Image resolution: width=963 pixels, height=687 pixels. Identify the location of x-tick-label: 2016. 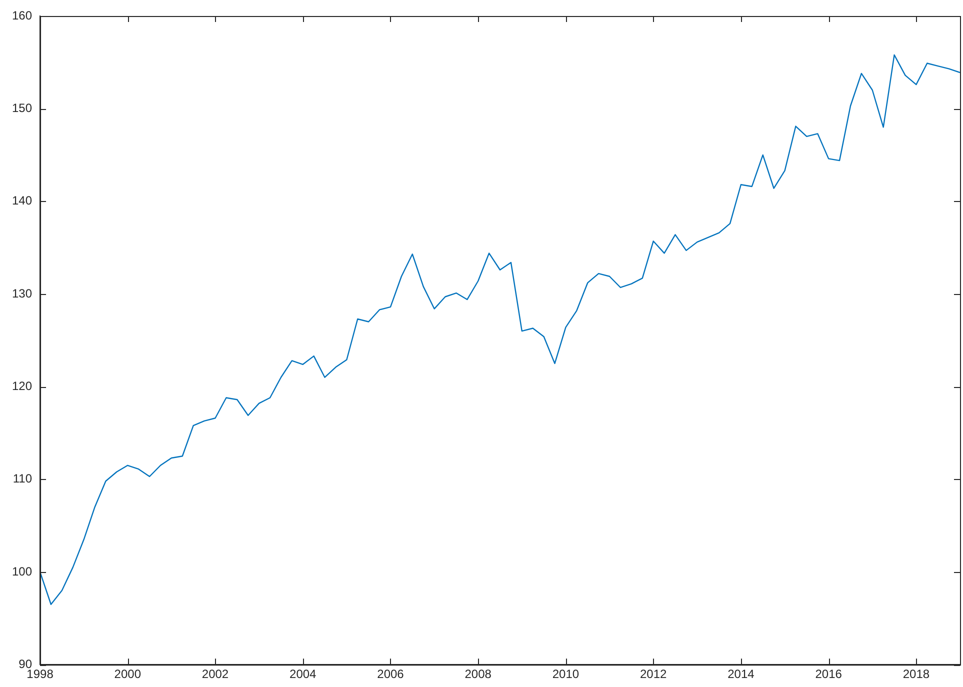
(828, 674).